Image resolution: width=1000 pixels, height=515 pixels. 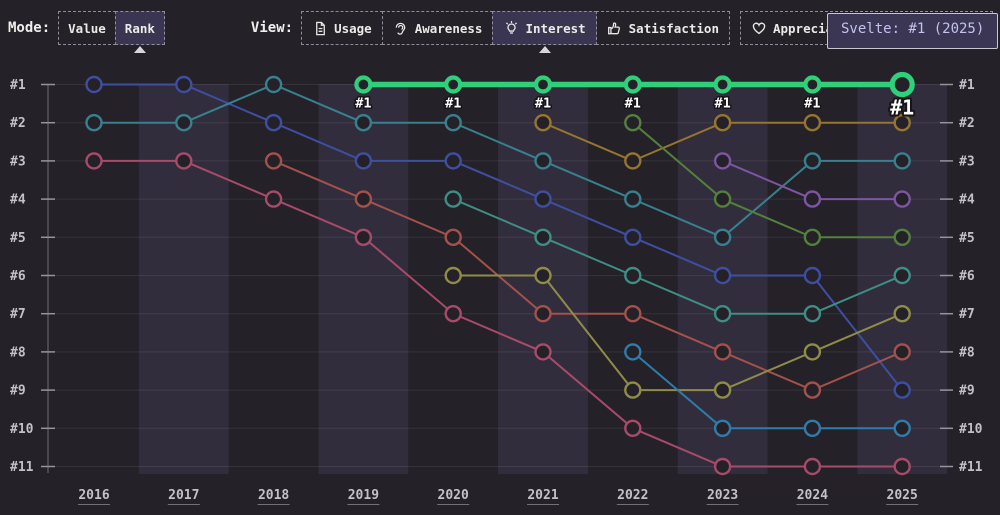 What do you see at coordinates (453, 495) in the screenshot?
I see `x-axis-year-label: 2020` at bounding box center [453, 495].